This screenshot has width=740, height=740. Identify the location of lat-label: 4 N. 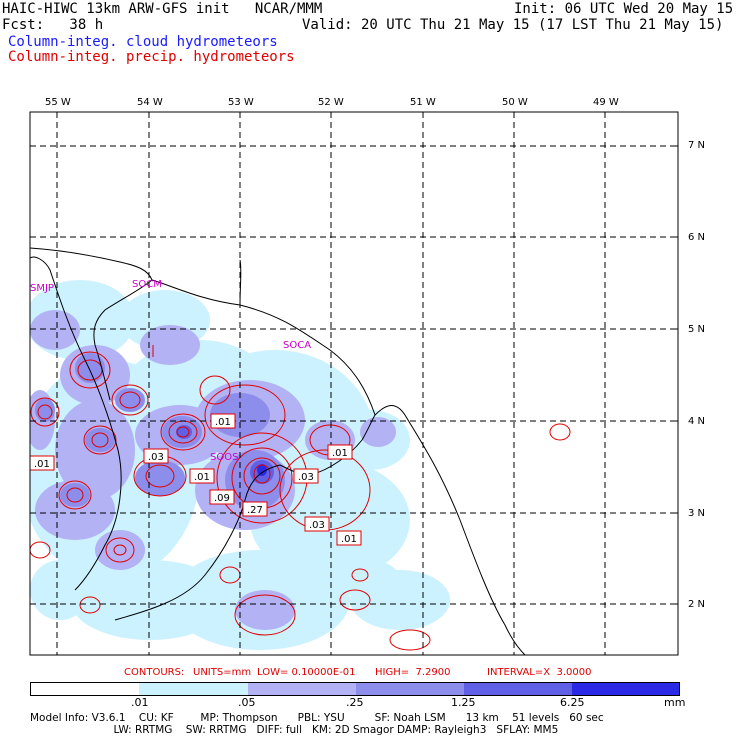
(697, 421).